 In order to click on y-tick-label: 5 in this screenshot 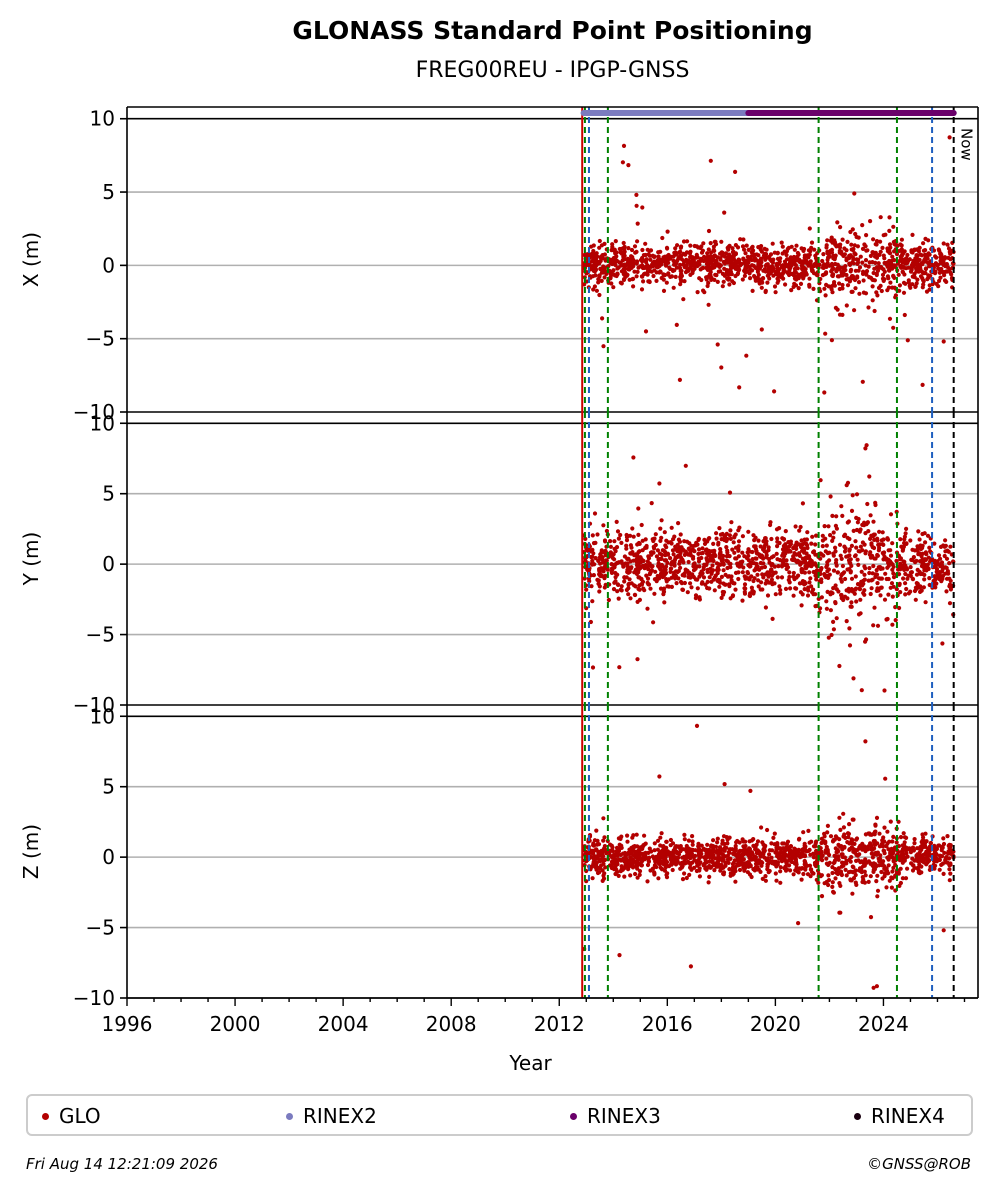, I will do `click(108, 192)`.